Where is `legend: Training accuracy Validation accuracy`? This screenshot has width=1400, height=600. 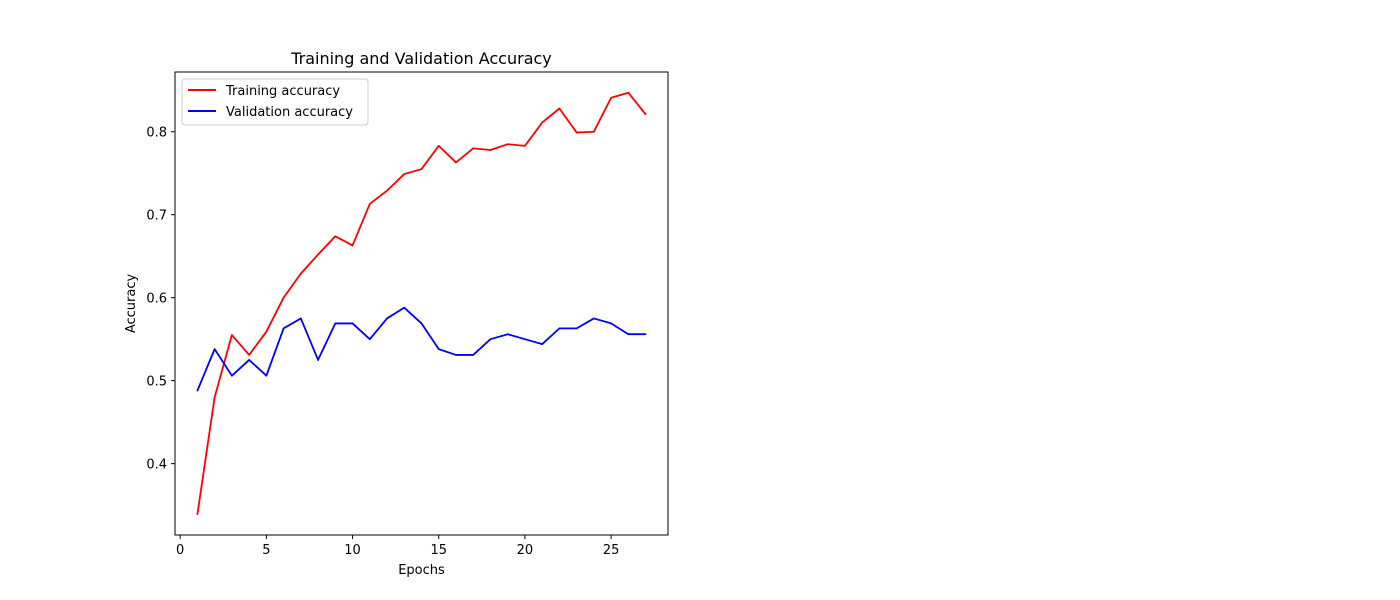 legend: Training accuracy Validation accuracy is located at coordinates (275, 102).